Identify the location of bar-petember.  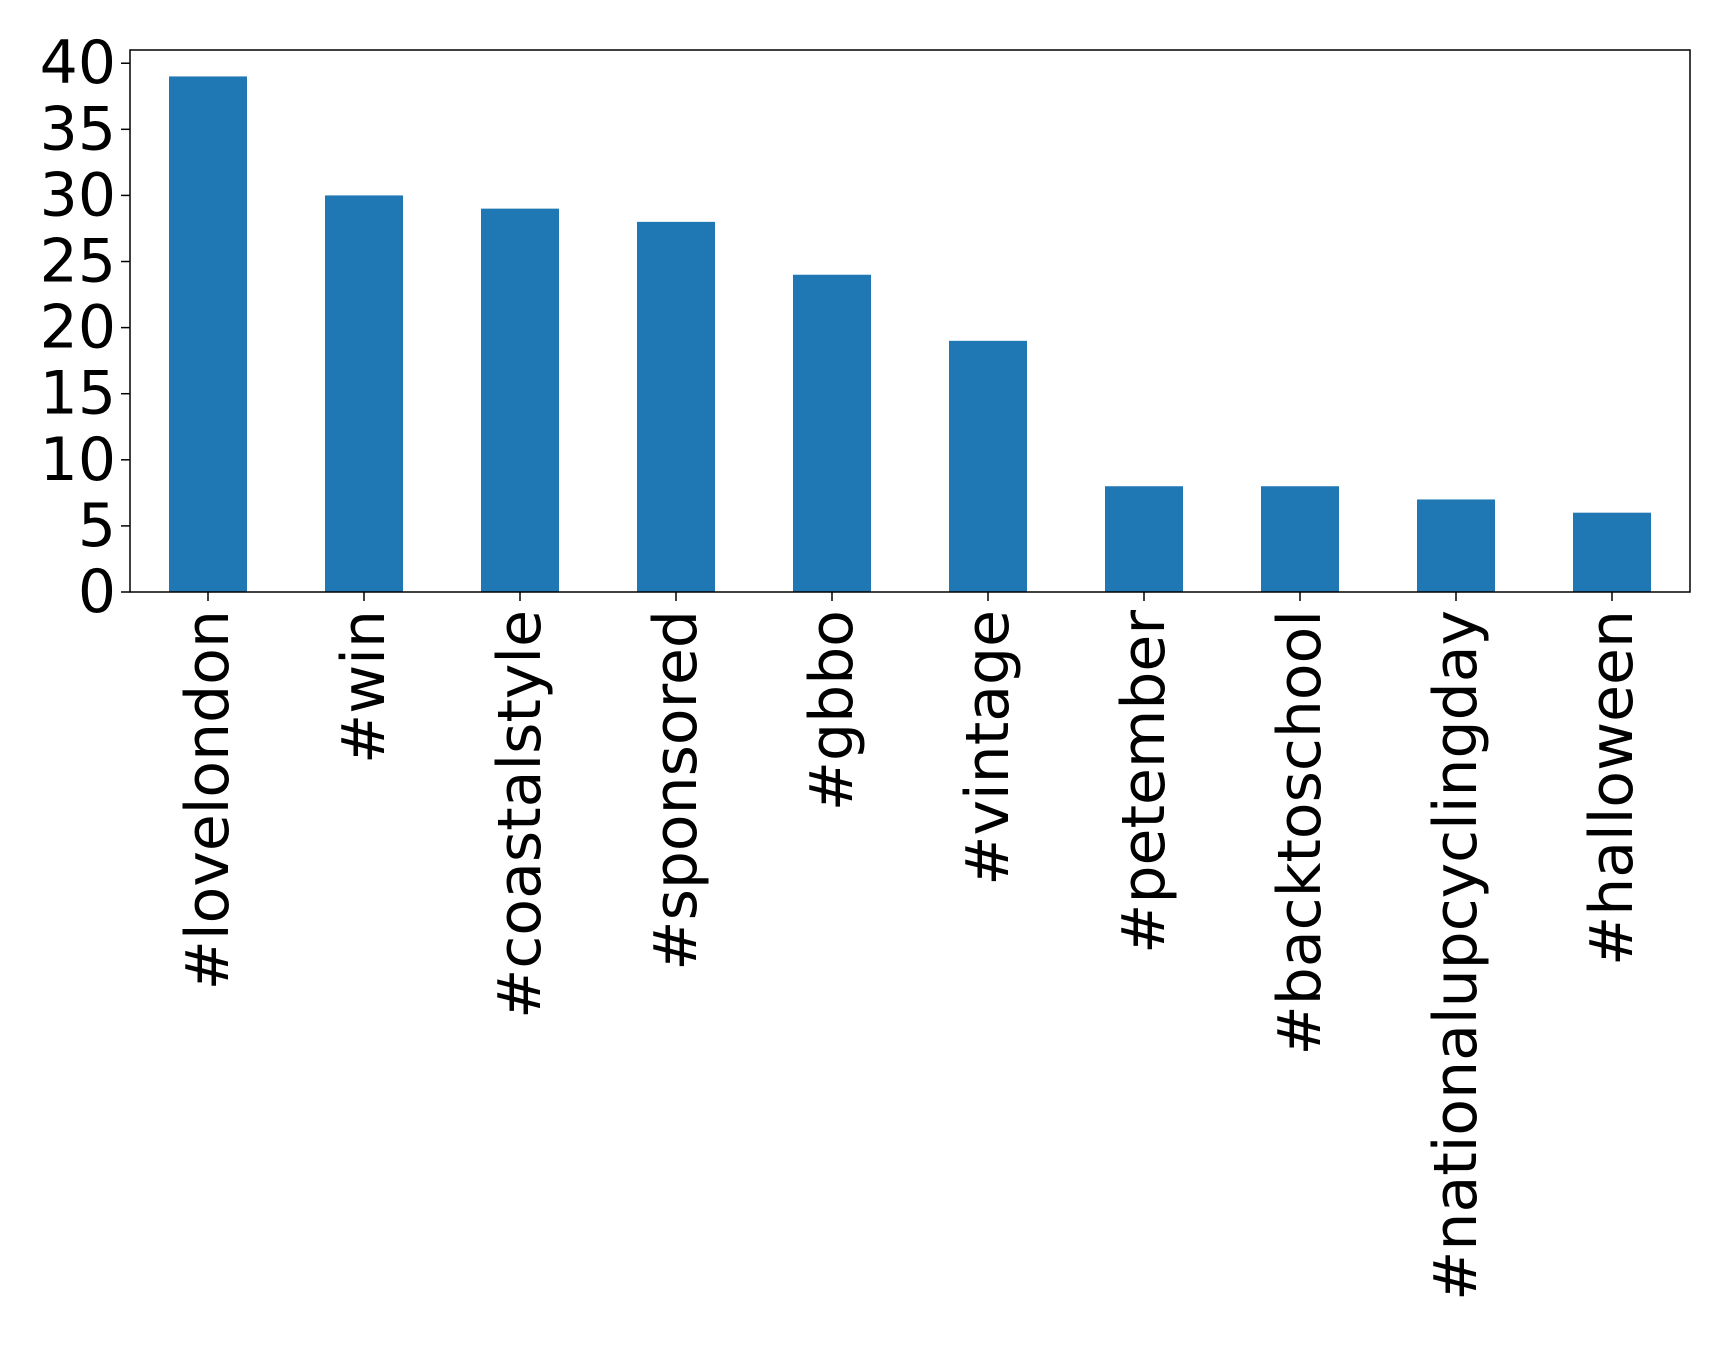
(1144, 539).